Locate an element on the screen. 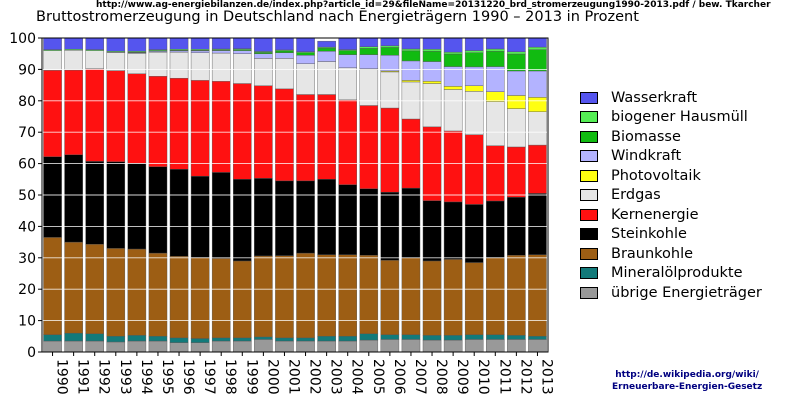  source-link-line1: http://de.wikipedia.org/wiki/ is located at coordinates (687, 375).